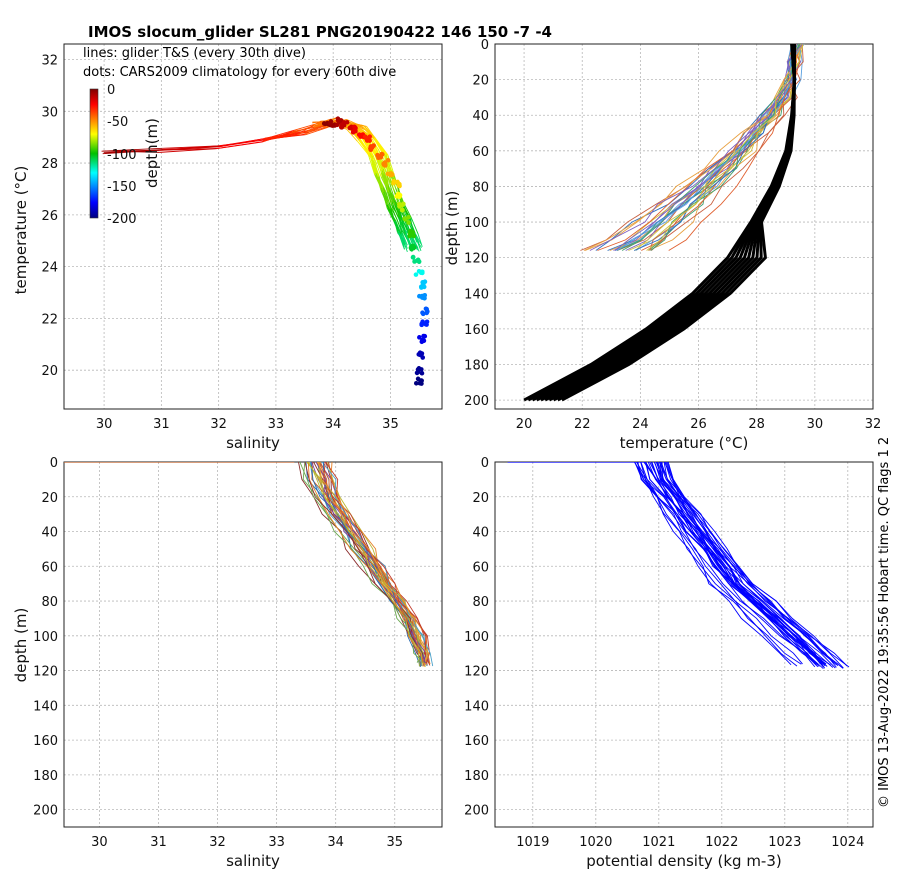 This screenshot has height=880, width=900. Describe the element at coordinates (684, 861) in the screenshot. I see `dens_depth-xlabel: potential density (kg m-3)` at that location.